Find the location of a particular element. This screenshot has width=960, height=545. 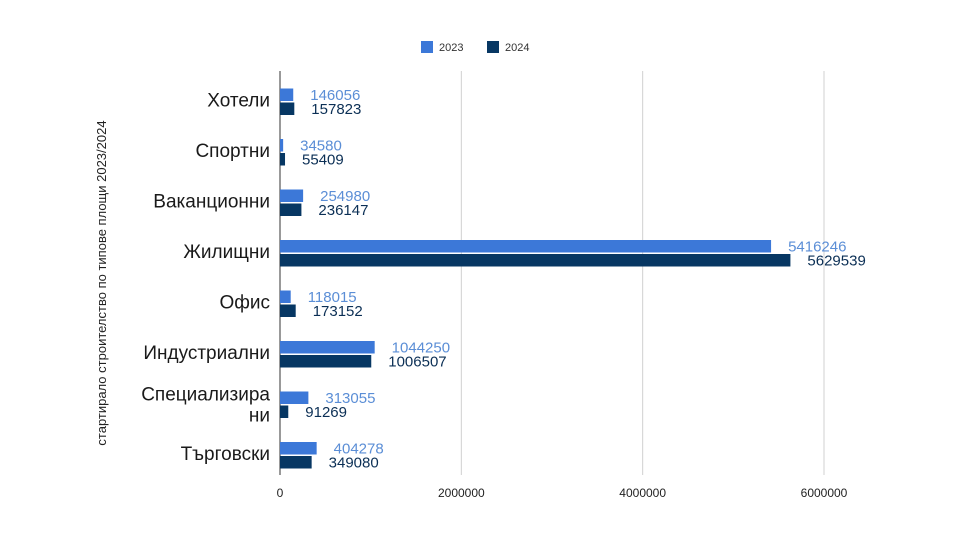

data-label: 157823 is located at coordinates (336, 109).